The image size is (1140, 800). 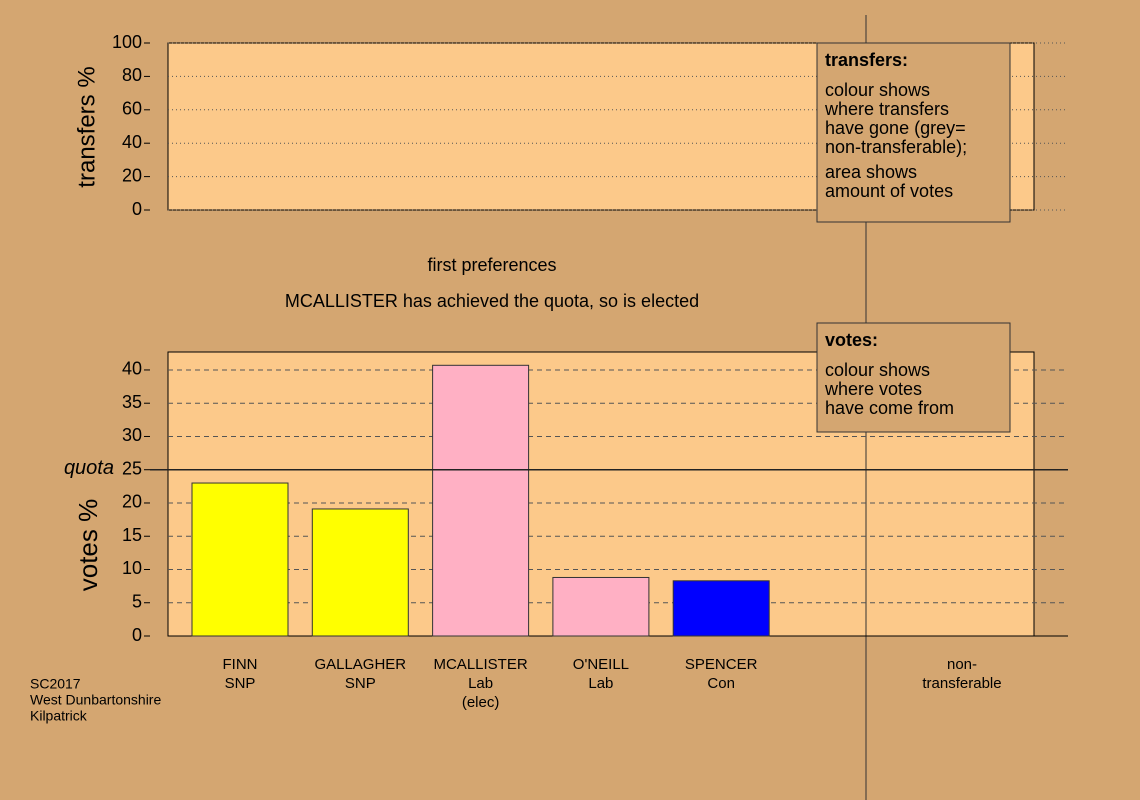 I want to click on x-tick-label: MCALLISTER, so click(x=480, y=664).